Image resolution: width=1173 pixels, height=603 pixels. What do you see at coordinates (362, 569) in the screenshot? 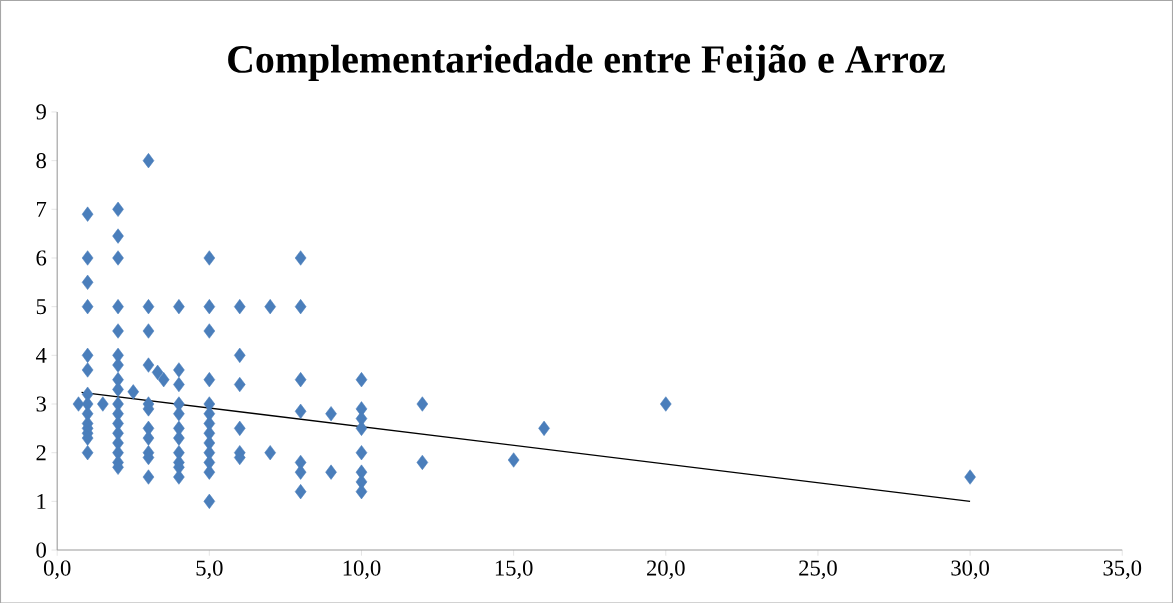
I see `x-tick-label: 10,0` at bounding box center [362, 569].